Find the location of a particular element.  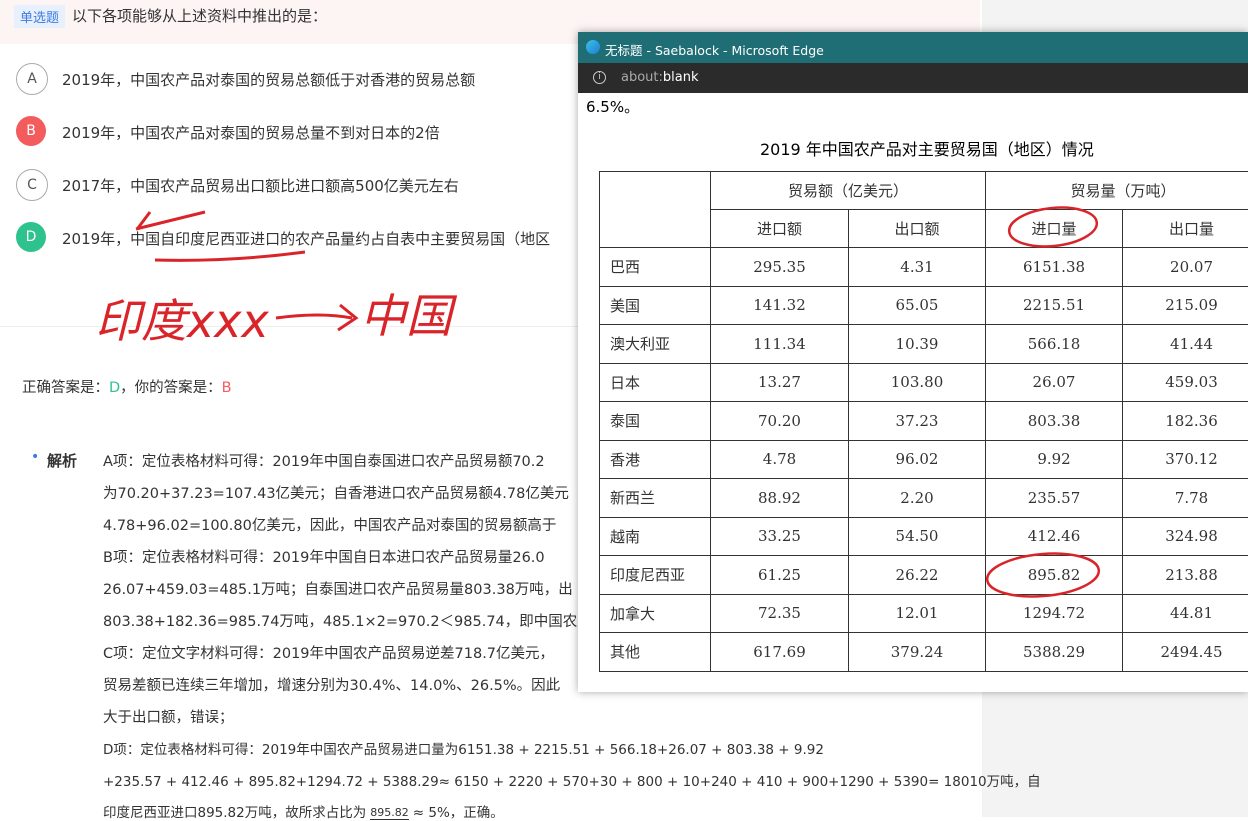

handwriting-text: 印度xxx is located at coordinates (182, 321).